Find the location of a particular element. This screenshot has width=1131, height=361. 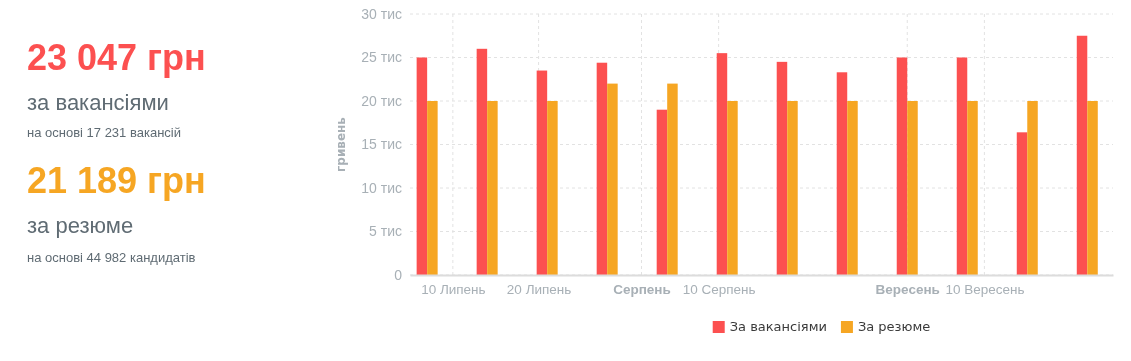

y-axis-title: гривень is located at coordinates (341, 144).